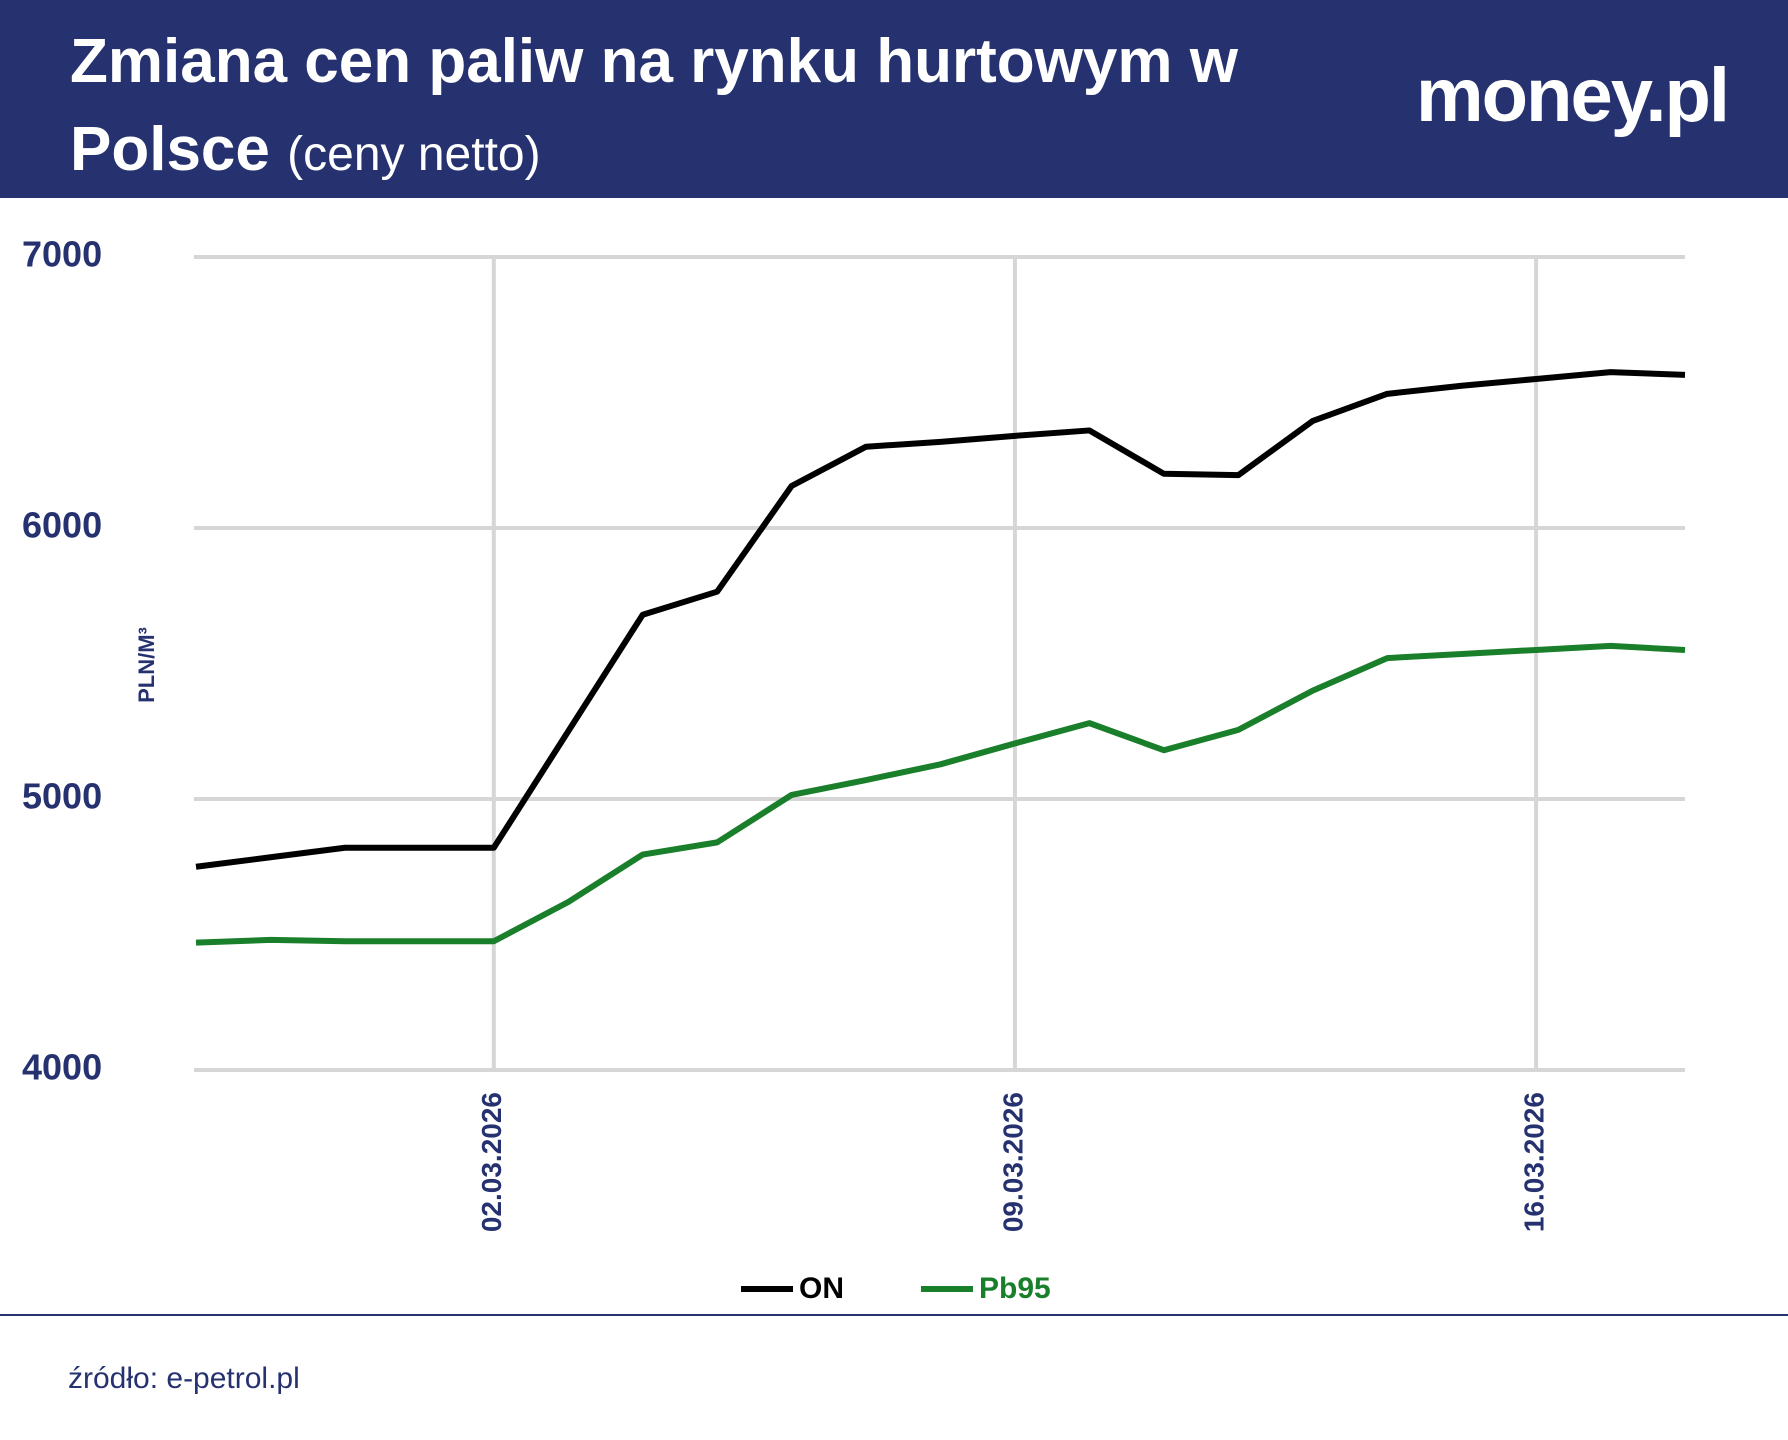 The width and height of the screenshot is (1788, 1440). I want to click on legend-label: Pb95, so click(1015, 1288).